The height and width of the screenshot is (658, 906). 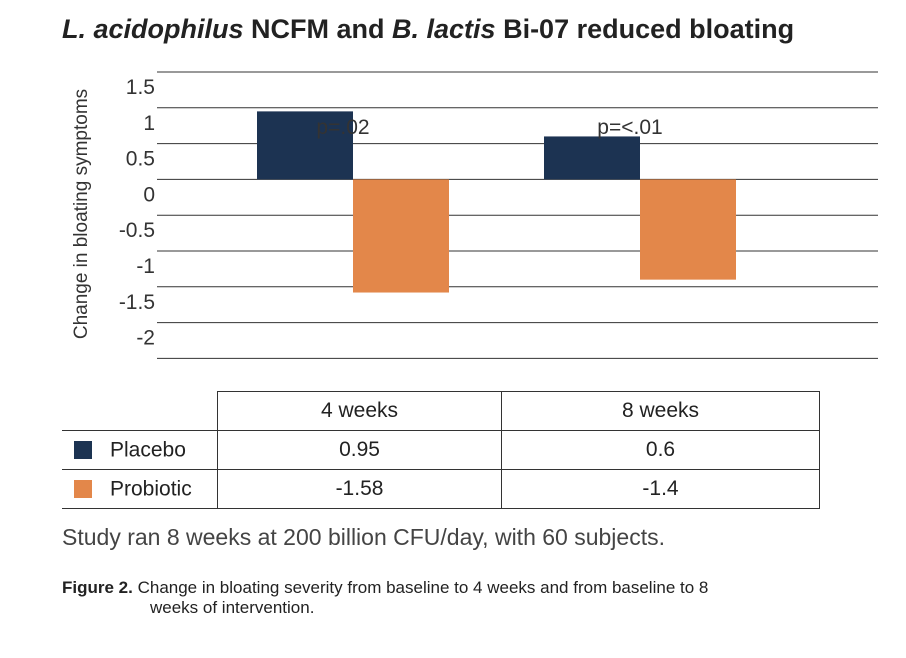 I want to click on p-value-label: p=.02, so click(x=342, y=127).